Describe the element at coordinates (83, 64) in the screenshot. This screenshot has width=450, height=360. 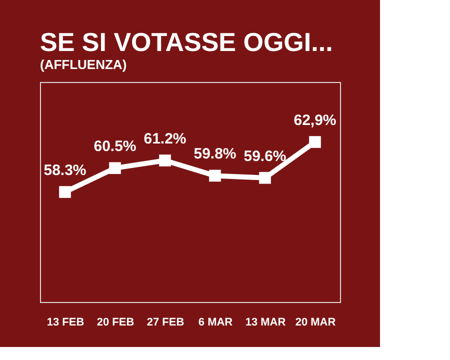
I see `chart-subtitle: (AFFLUENZA)` at that location.